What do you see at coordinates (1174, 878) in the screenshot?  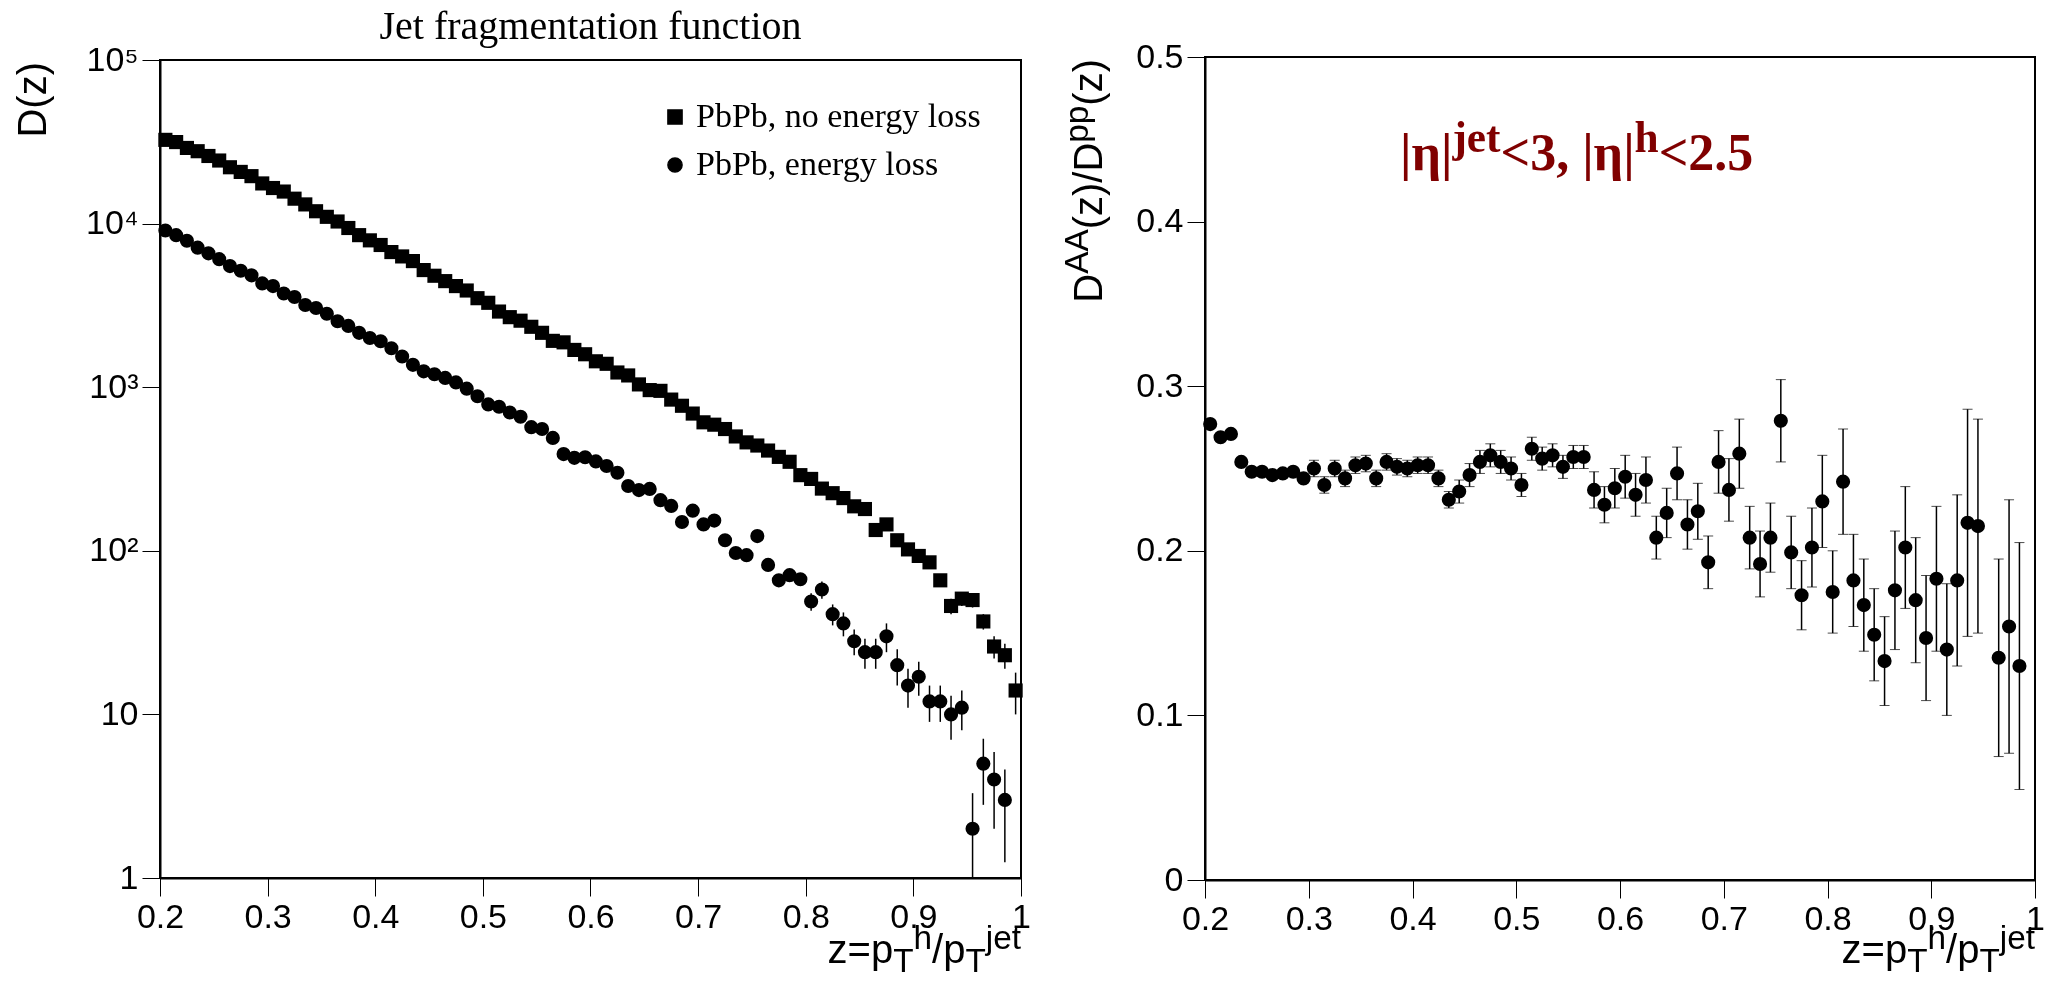 I see `y-tick-label: 0` at bounding box center [1174, 878].